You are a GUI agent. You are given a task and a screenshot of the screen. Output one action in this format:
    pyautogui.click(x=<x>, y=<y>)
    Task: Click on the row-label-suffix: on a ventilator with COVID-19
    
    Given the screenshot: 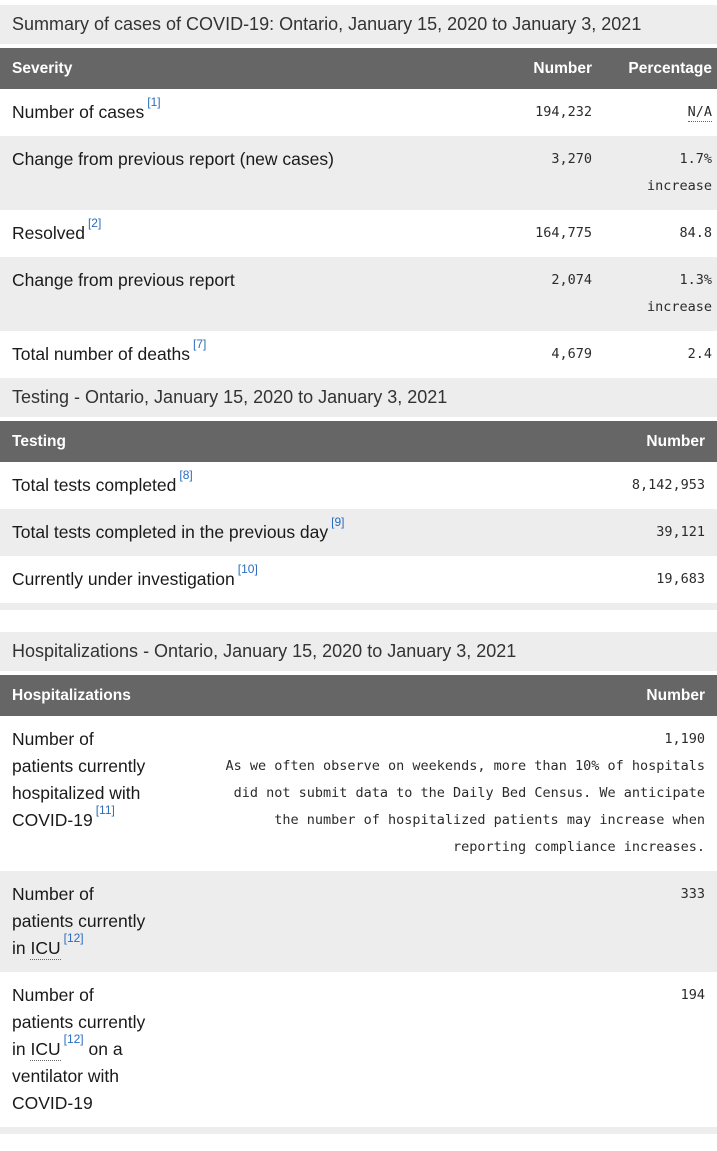 What is the action you would take?
    pyautogui.click(x=67, y=1076)
    